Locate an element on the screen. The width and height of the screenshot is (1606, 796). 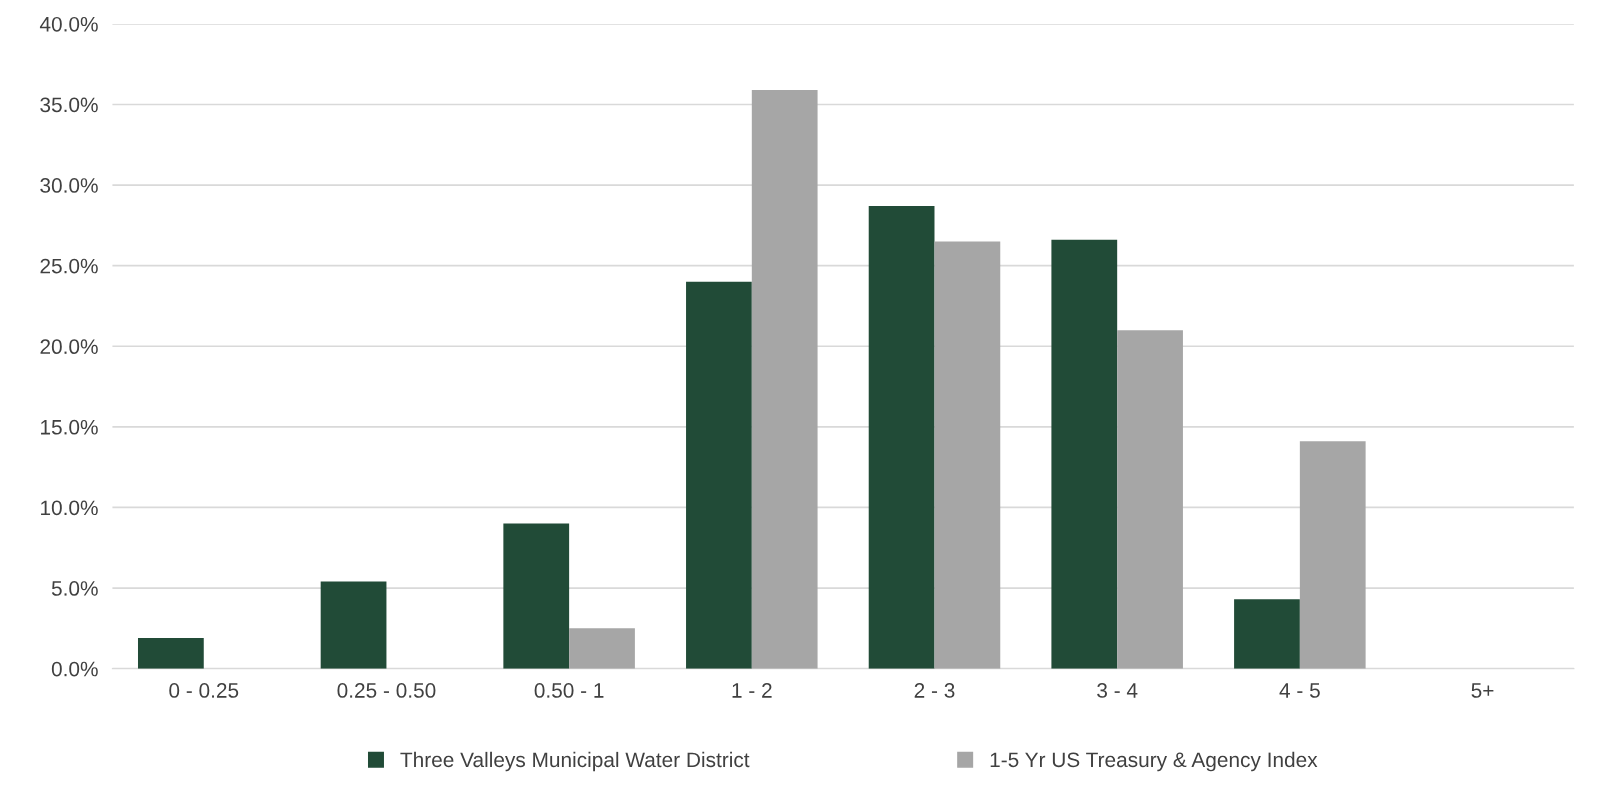
x-tick-label: 2 - 3 is located at coordinates (934, 690).